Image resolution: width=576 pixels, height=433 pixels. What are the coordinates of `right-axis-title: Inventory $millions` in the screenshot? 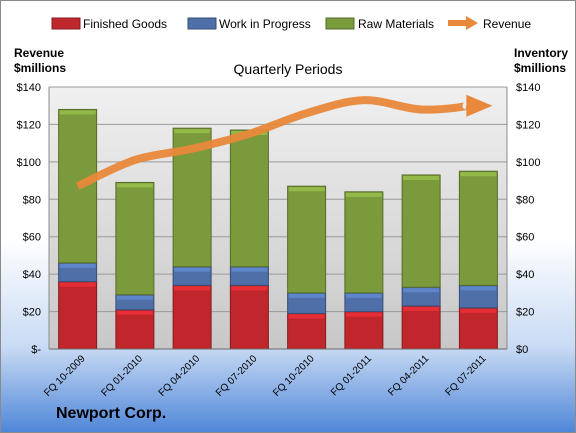 It's located at (541, 61).